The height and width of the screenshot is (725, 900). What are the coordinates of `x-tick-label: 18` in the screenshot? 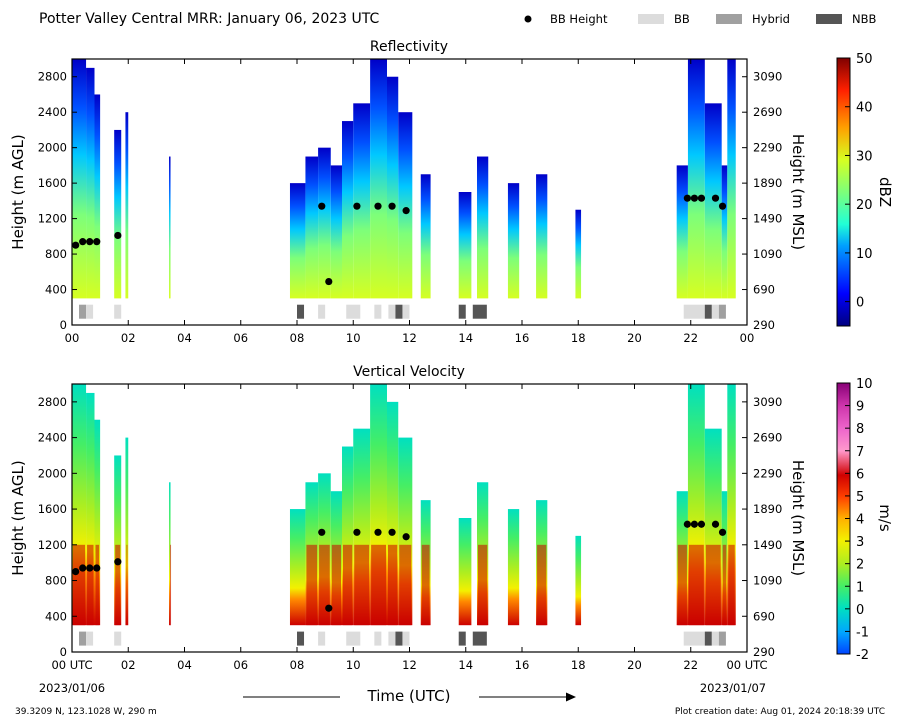 It's located at (578, 665).